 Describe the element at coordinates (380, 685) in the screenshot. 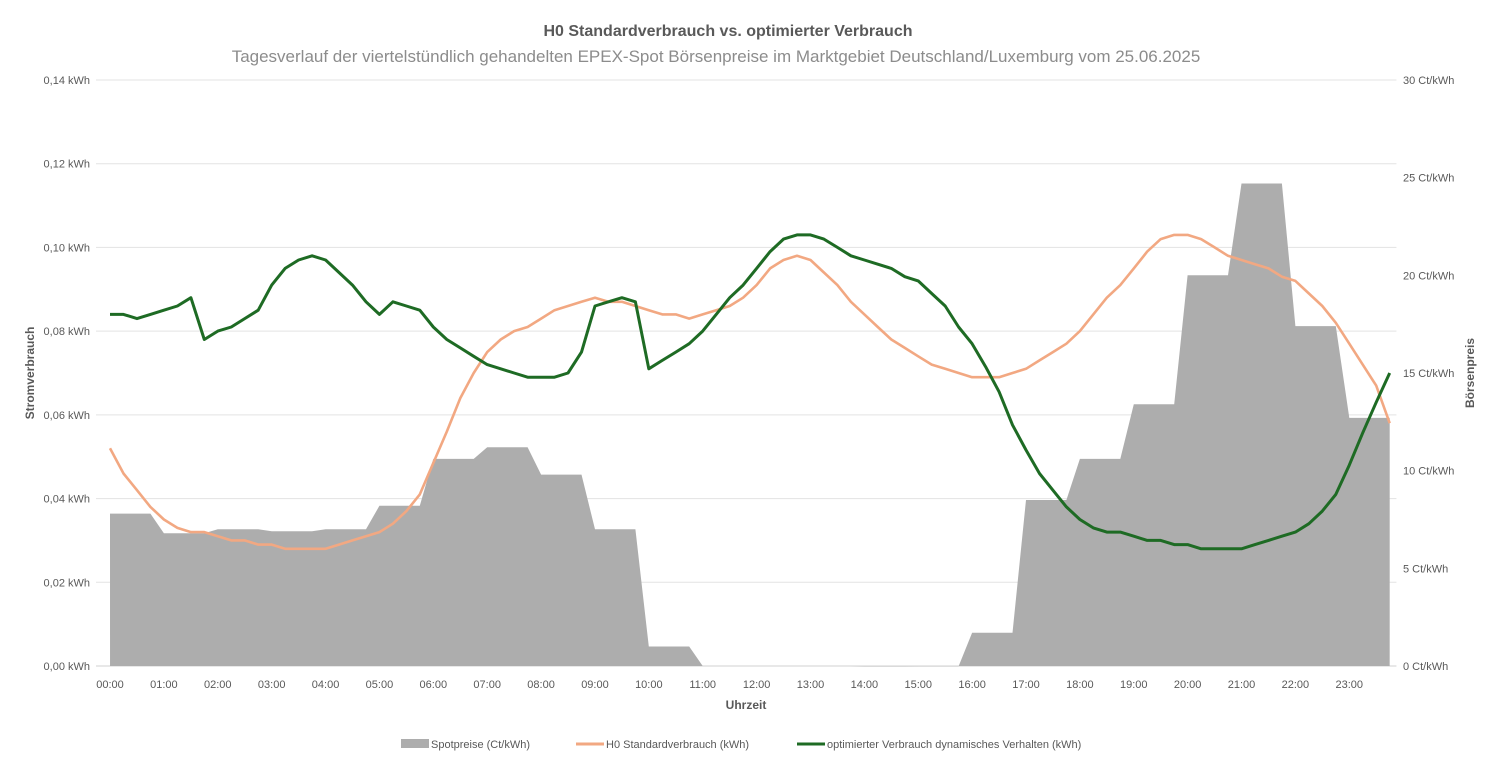

I see `x-tick: 05:00` at that location.